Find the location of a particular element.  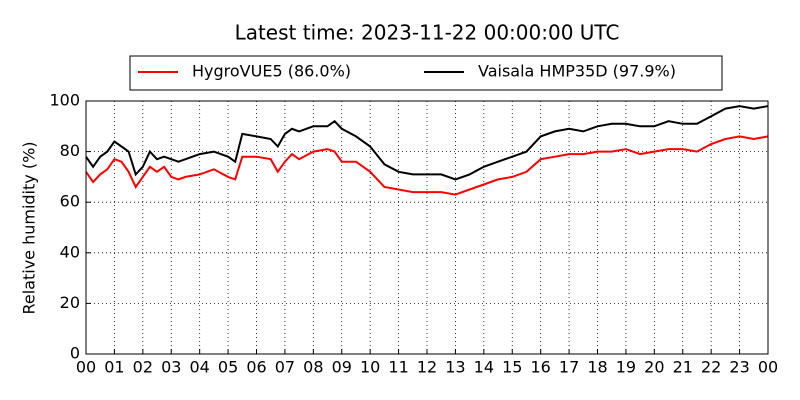

x-tick-label: 11 is located at coordinates (398, 367).